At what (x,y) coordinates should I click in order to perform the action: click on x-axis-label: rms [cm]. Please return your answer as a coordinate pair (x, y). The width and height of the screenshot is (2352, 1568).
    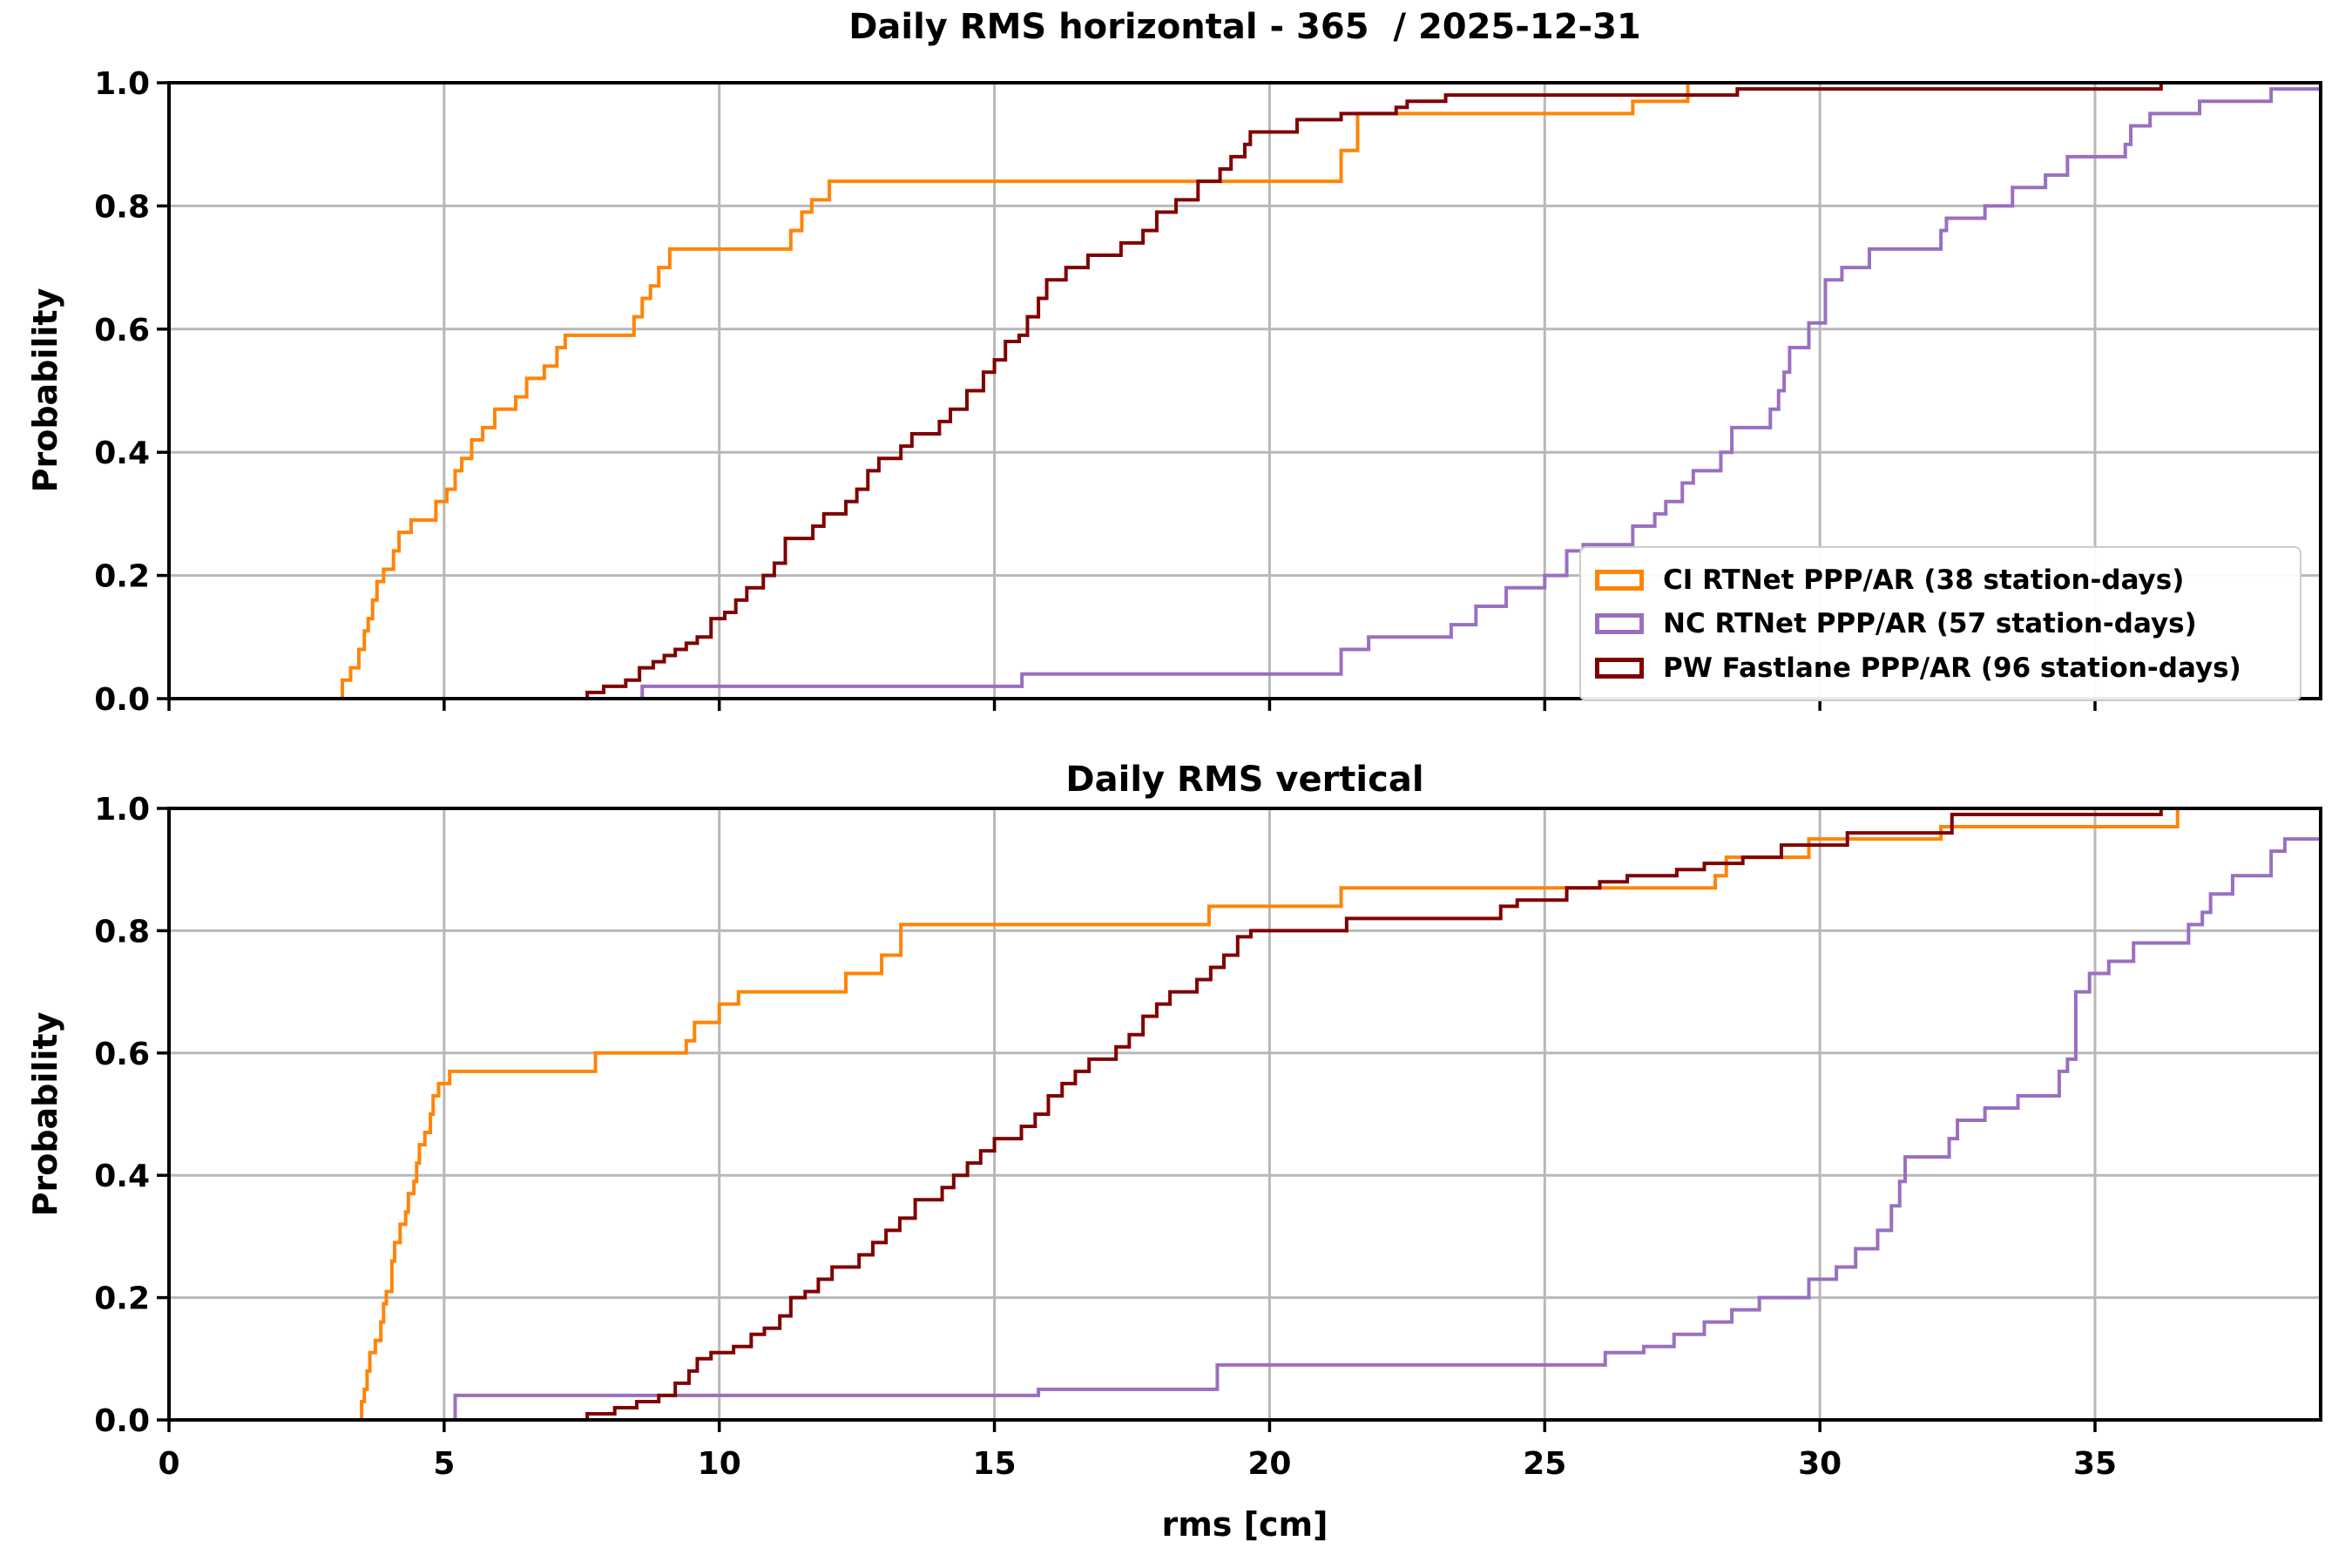
    Looking at the image, I should click on (1244, 1525).